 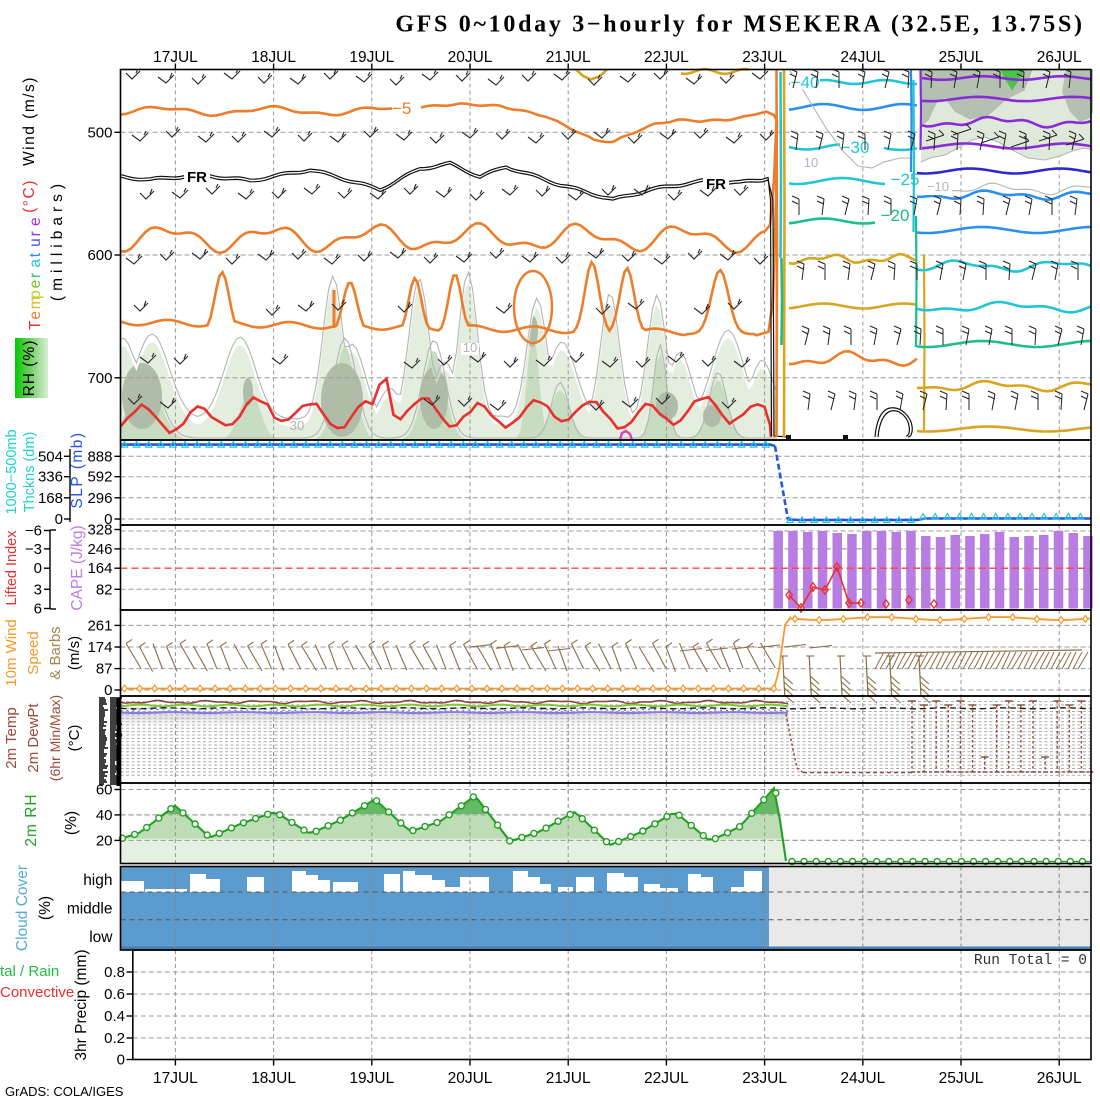 I want to click on svg-text: −40, so click(x=805, y=82).